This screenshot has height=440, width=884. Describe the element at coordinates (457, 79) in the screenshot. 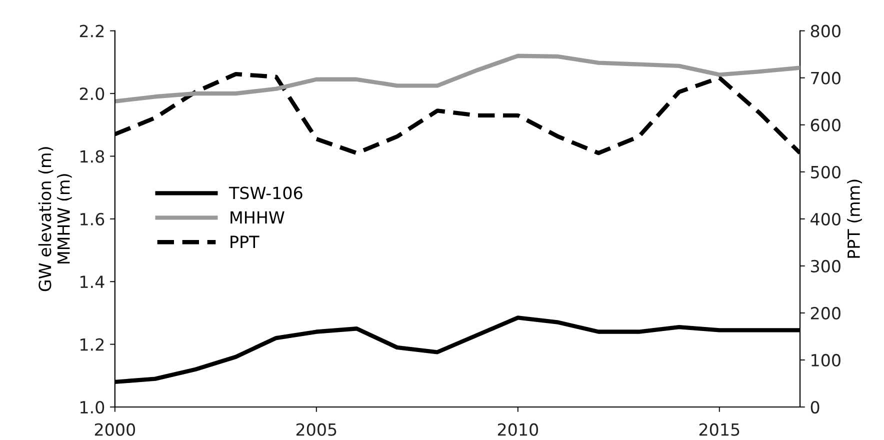

I see `line-series` at that location.